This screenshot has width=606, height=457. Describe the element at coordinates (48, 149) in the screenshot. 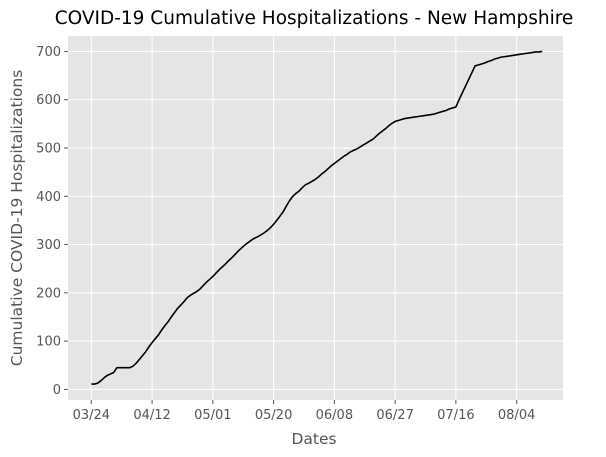

I see `y-tick-label: 500` at that location.